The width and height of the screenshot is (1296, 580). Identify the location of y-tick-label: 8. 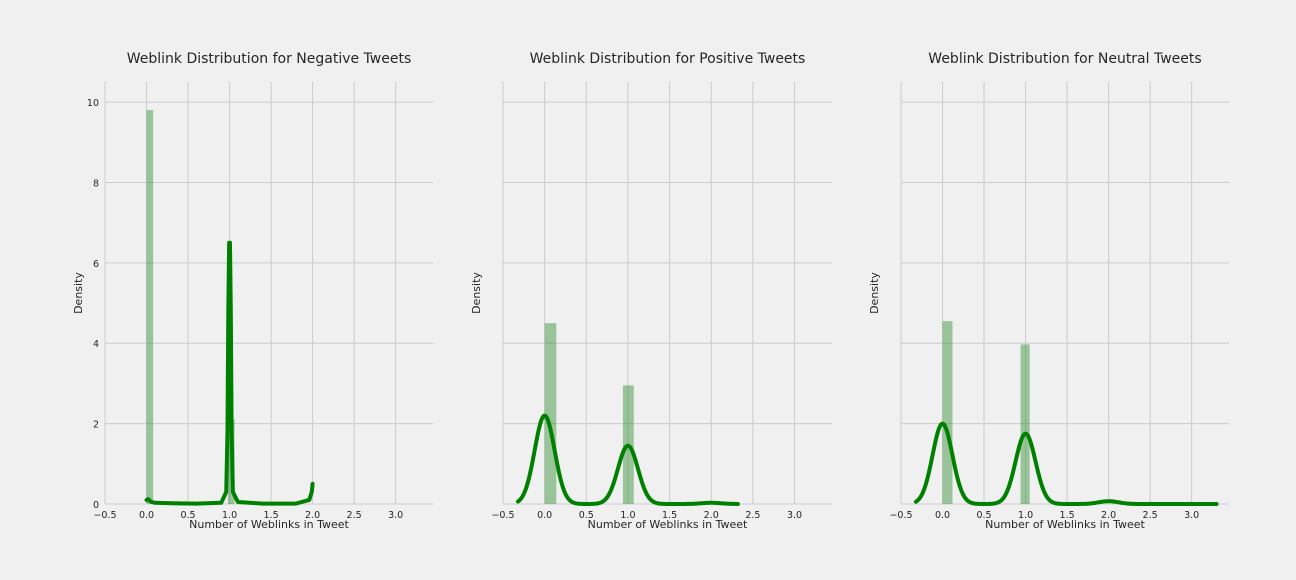
(96, 183).